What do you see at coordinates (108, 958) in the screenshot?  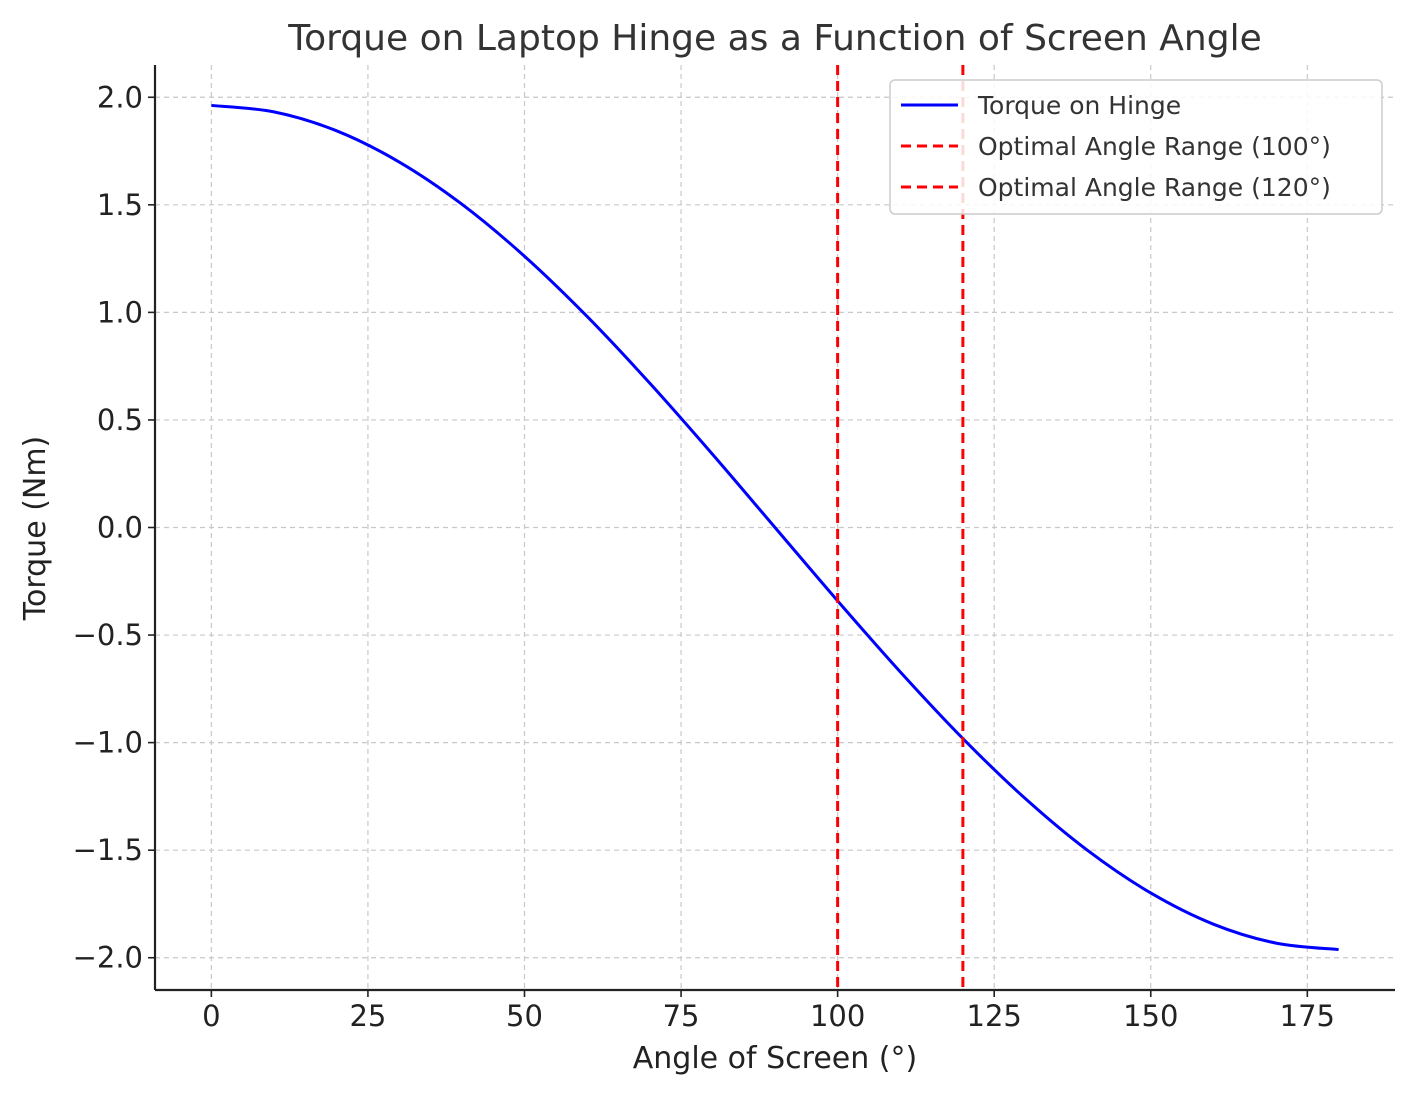 I see `y-tick-label: −2.0` at bounding box center [108, 958].